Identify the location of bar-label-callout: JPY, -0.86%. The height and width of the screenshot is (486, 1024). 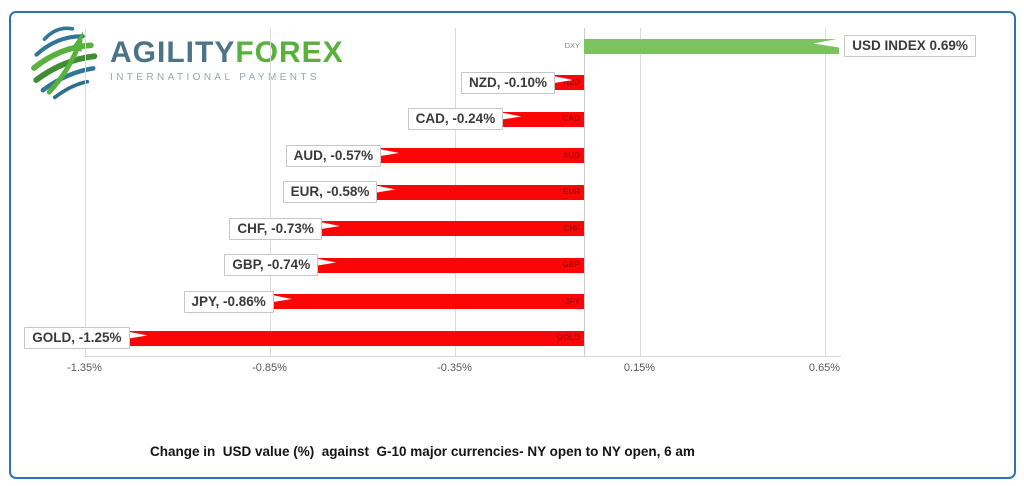
(228, 301).